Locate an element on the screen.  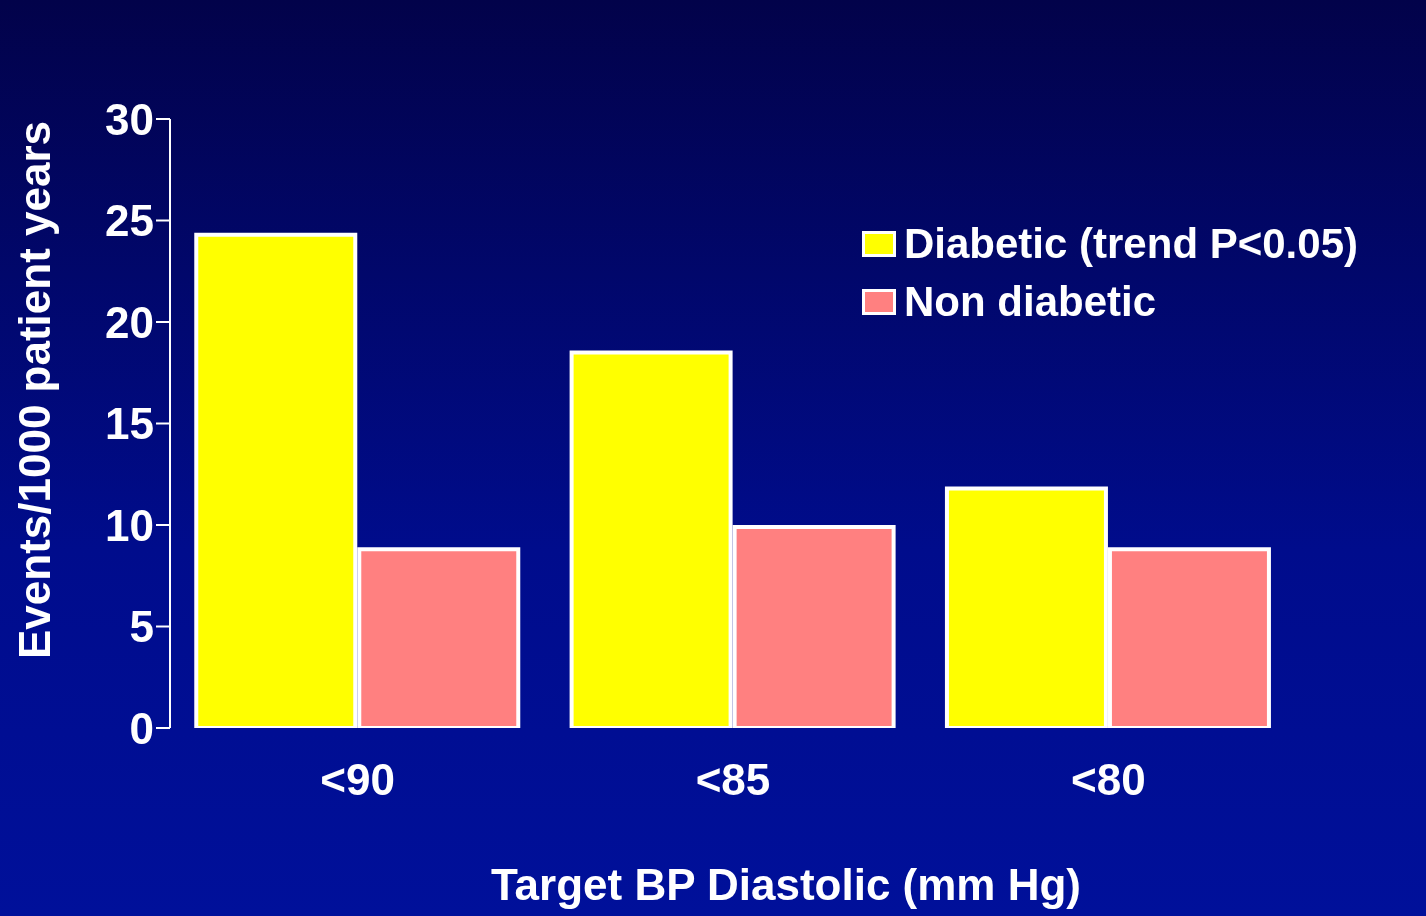
y-tick-label: 0 is located at coordinates (141, 728).